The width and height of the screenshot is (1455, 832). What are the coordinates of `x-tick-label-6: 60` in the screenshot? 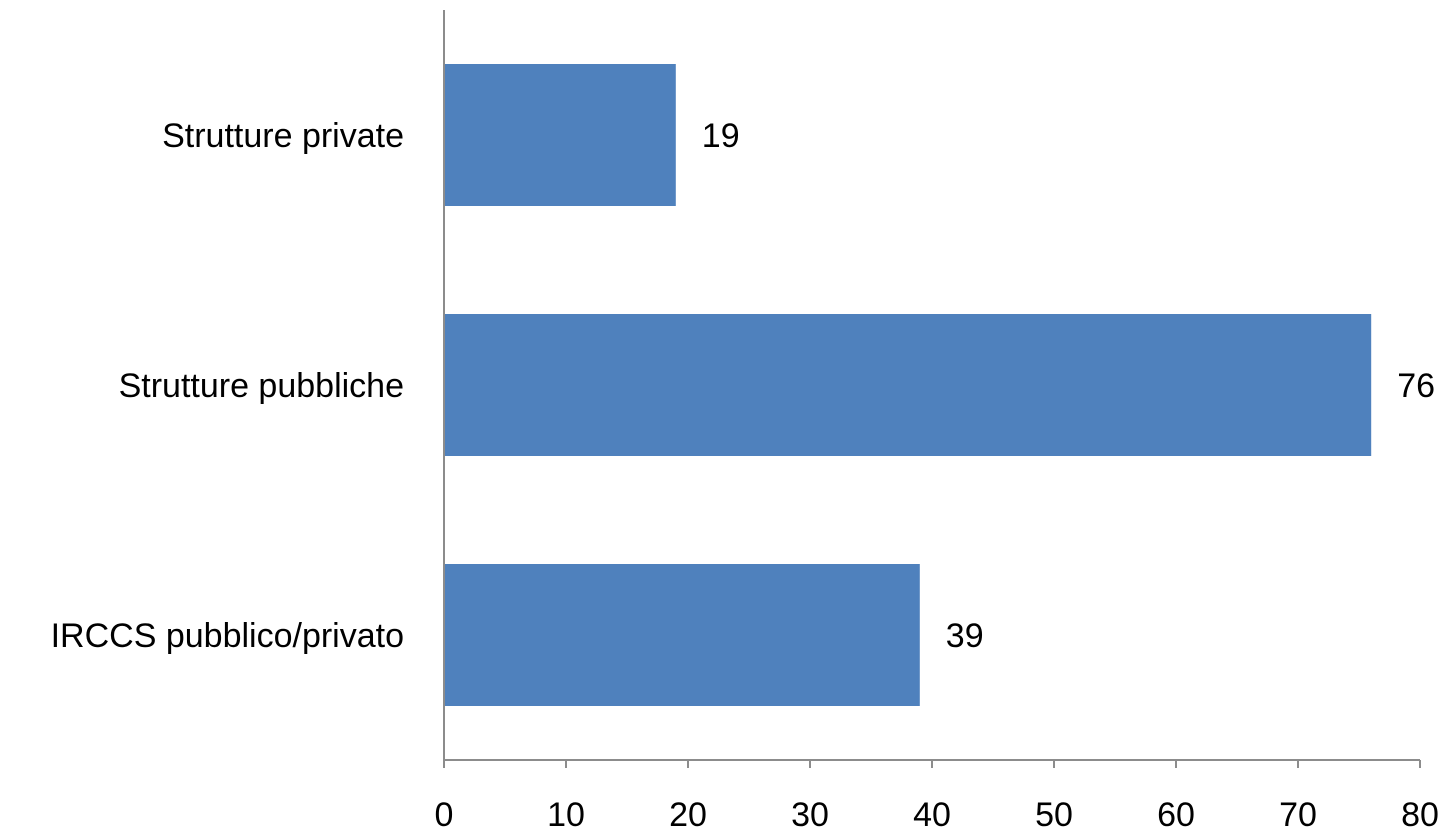 It's located at (1176, 814).